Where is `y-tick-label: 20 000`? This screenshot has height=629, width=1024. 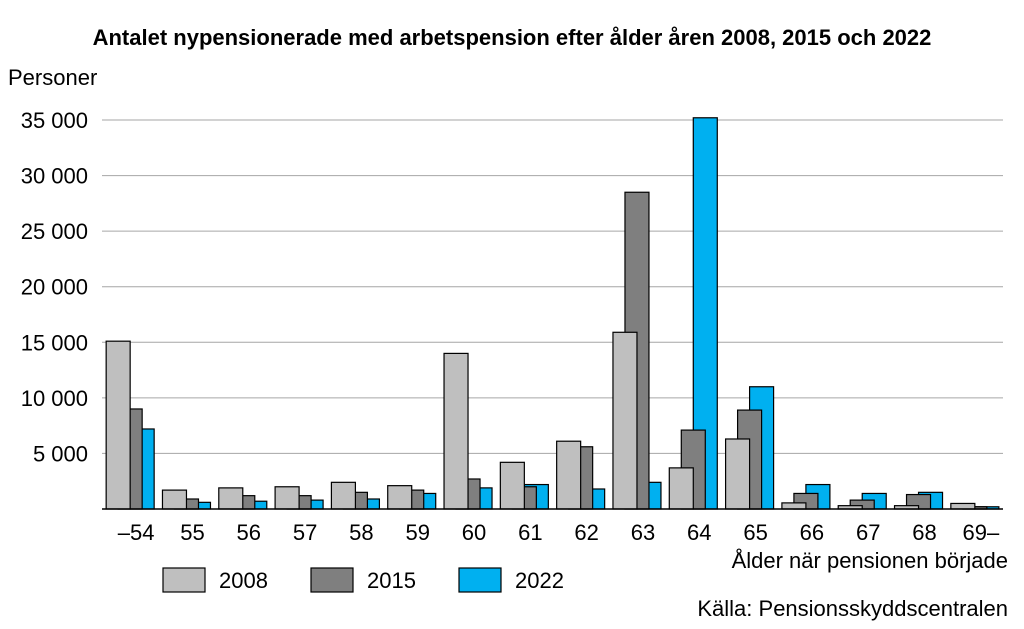 y-tick-label: 20 000 is located at coordinates (54, 287).